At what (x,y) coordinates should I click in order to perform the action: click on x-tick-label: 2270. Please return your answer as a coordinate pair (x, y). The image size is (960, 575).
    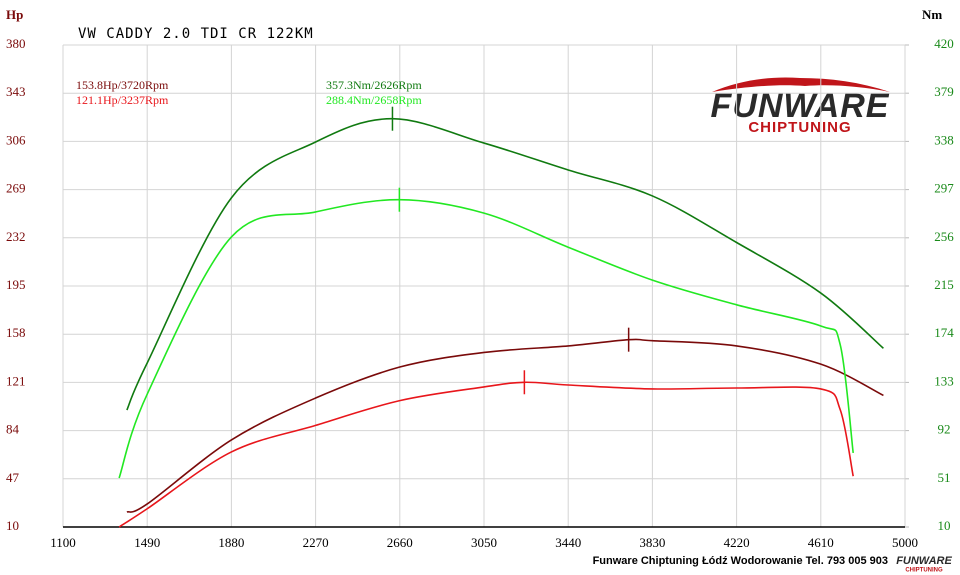
    Looking at the image, I should click on (316, 542).